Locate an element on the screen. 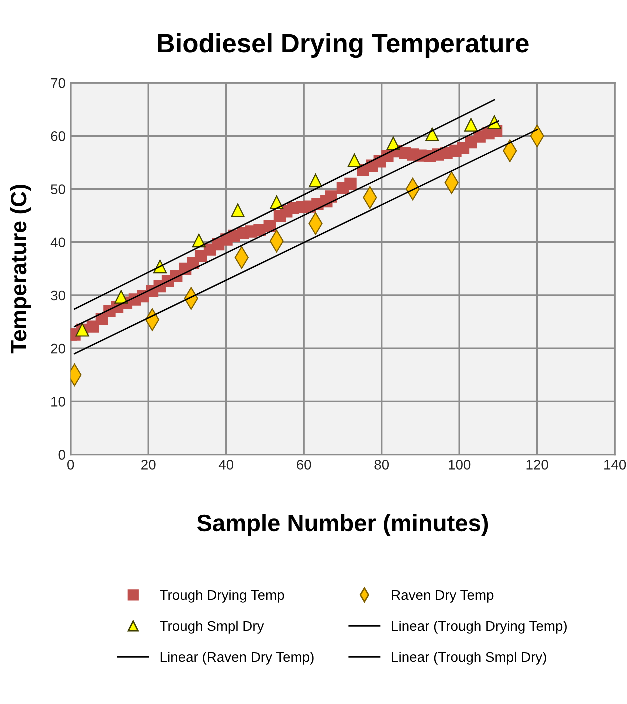 This screenshot has height=704, width=627. y-tick-label: 20 is located at coordinates (58, 349).